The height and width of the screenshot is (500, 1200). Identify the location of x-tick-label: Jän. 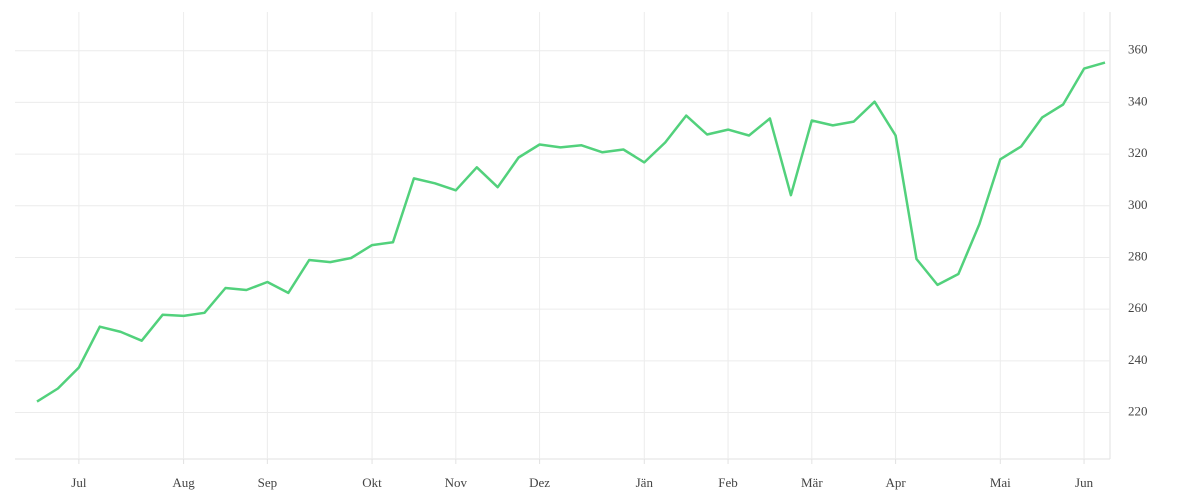
(645, 482).